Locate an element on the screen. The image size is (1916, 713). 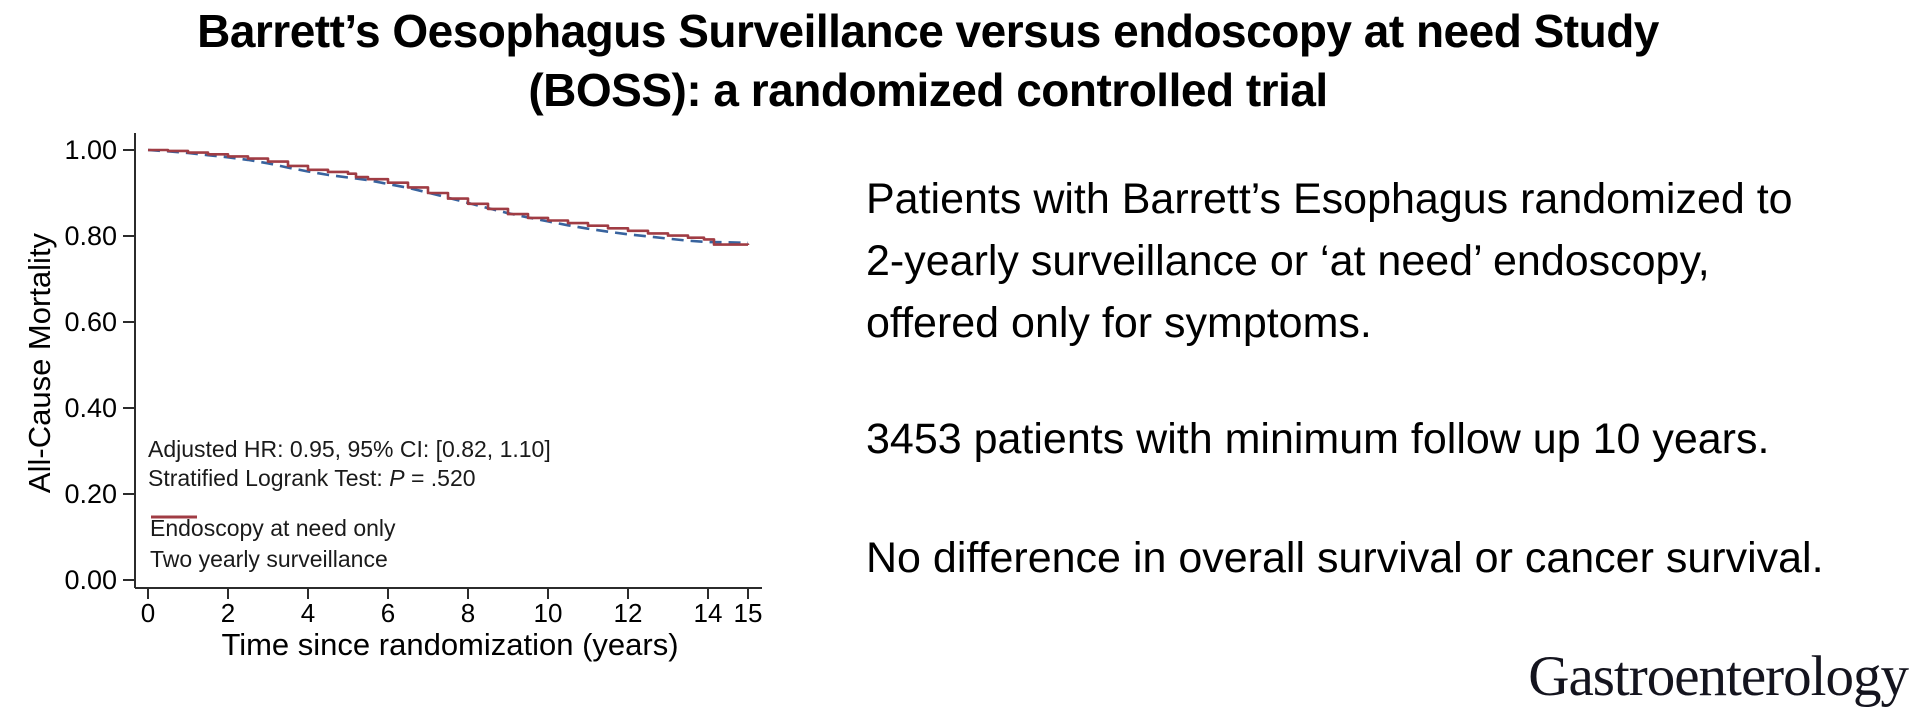
x-tick-label: 2 is located at coordinates (228, 613).